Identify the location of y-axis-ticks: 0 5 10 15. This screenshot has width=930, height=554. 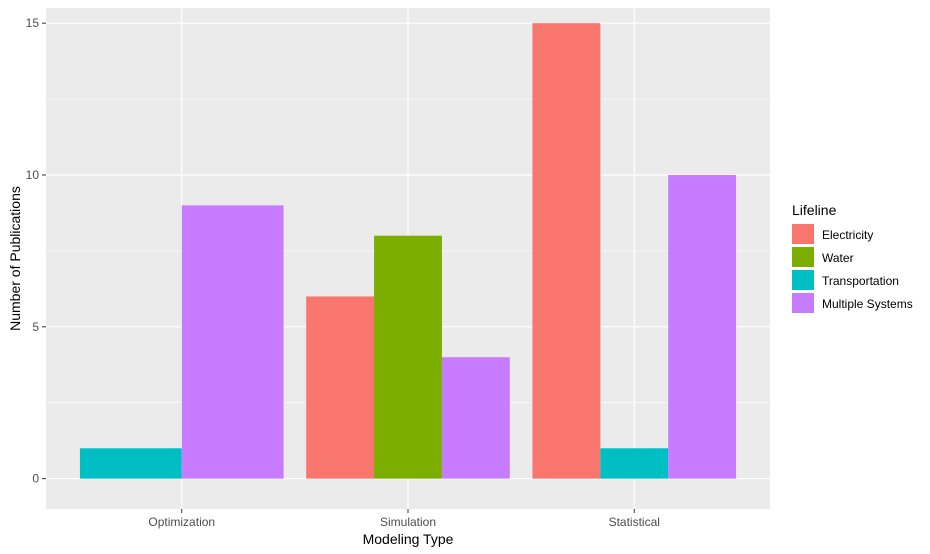
(36, 251).